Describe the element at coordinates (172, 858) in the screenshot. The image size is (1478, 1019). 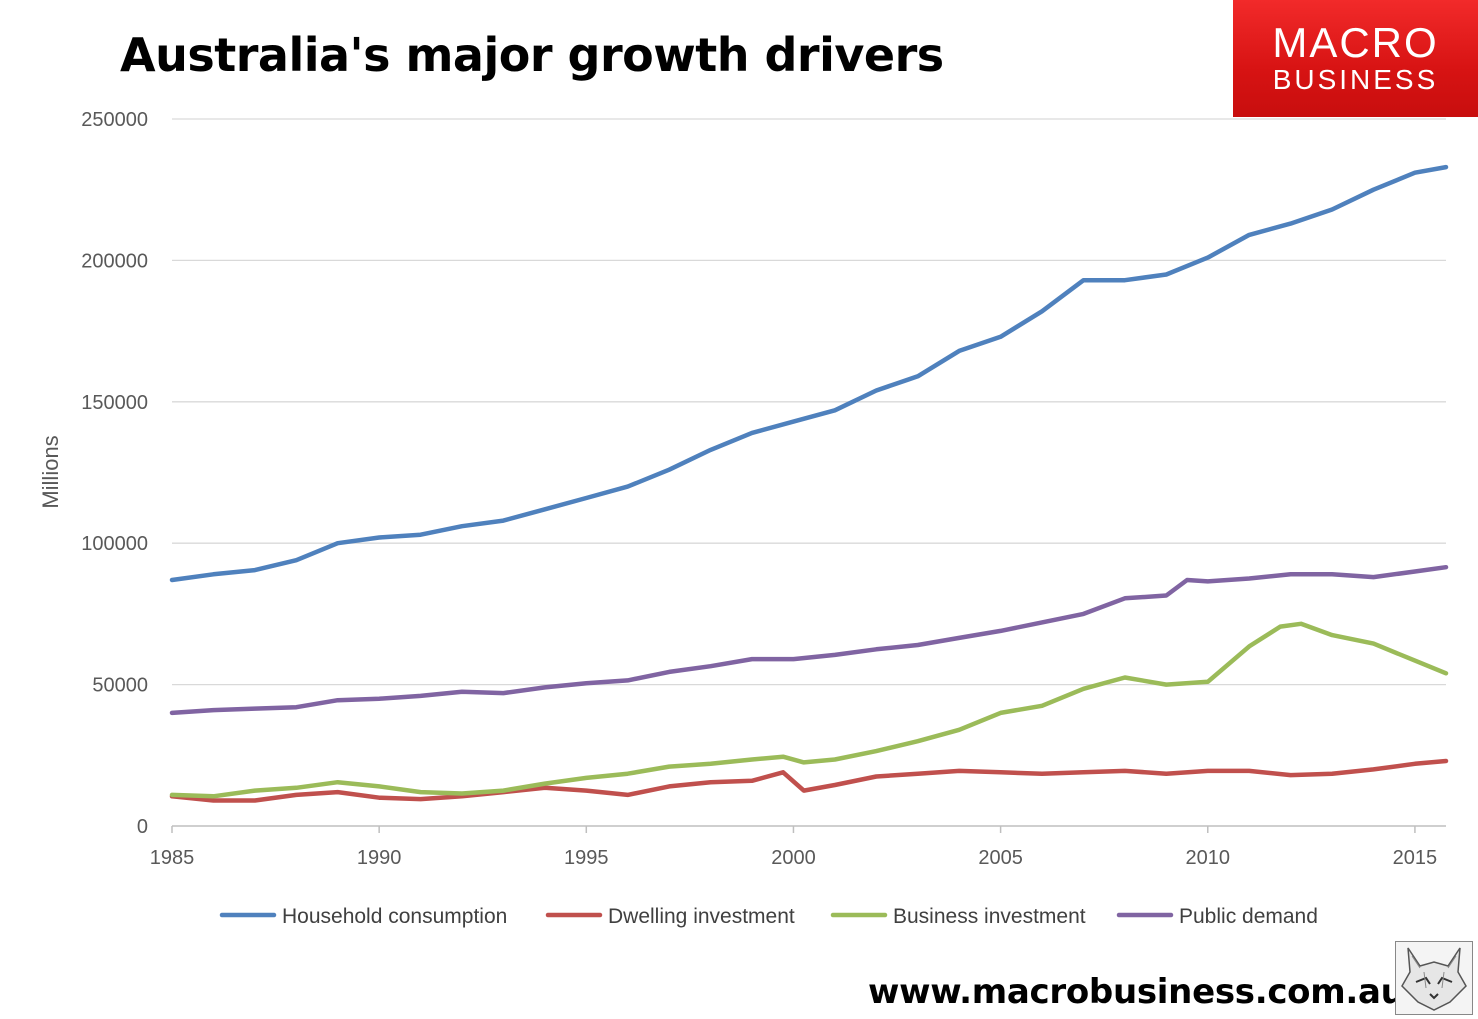
I see `x-tick-label: 1985` at that location.